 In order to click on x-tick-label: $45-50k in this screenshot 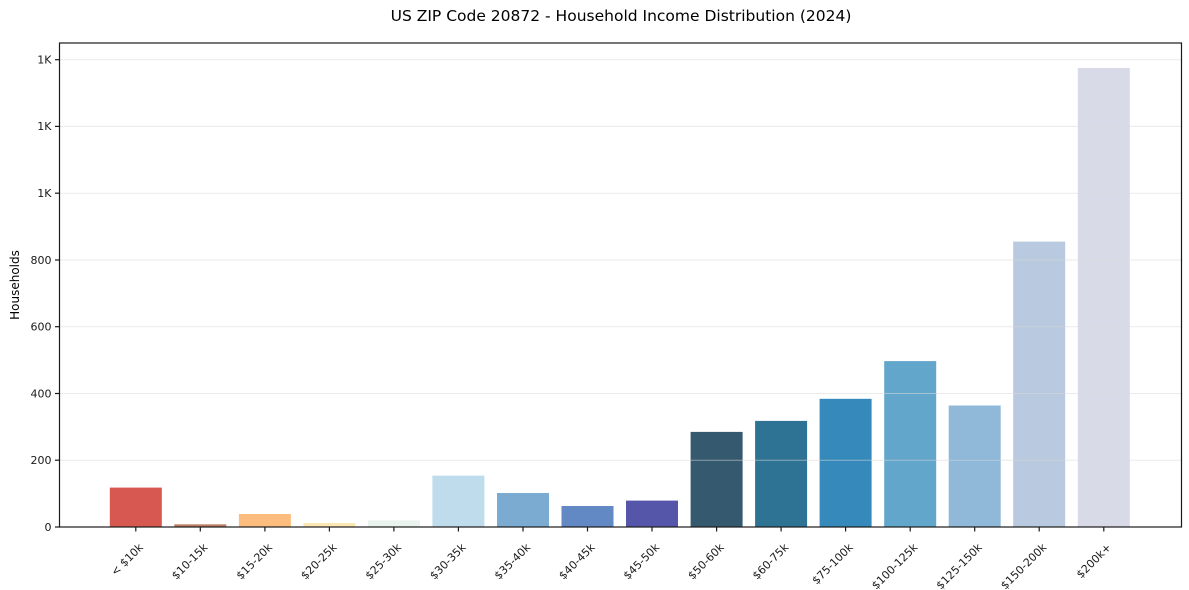, I will do `click(642, 561)`.